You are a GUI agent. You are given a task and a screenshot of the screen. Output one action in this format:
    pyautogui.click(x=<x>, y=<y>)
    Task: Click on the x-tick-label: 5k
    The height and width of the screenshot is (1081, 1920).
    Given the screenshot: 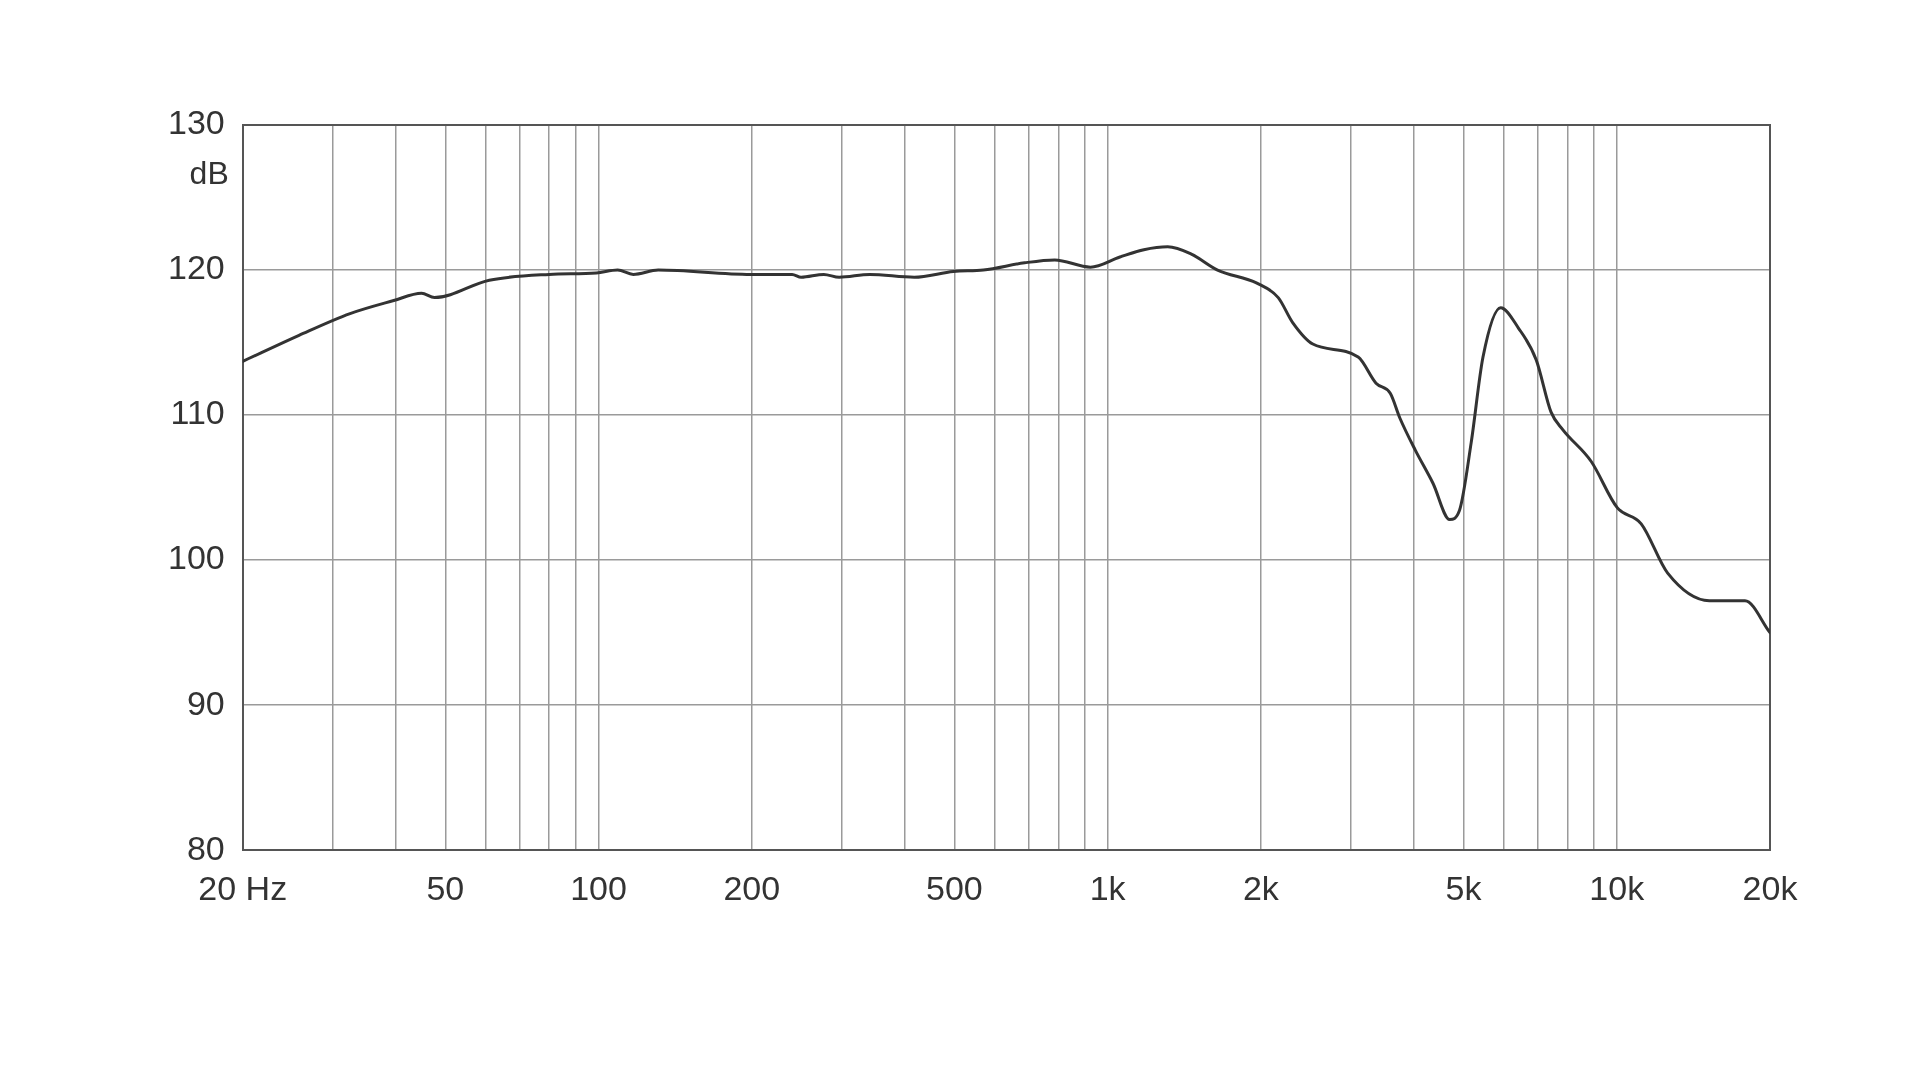 What is the action you would take?
    pyautogui.click(x=1464, y=887)
    